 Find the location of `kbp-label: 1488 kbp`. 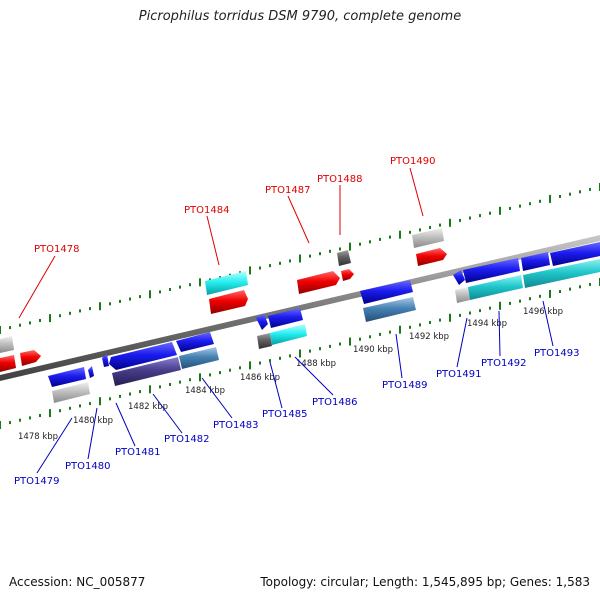

kbp-label: 1488 kbp is located at coordinates (316, 364).